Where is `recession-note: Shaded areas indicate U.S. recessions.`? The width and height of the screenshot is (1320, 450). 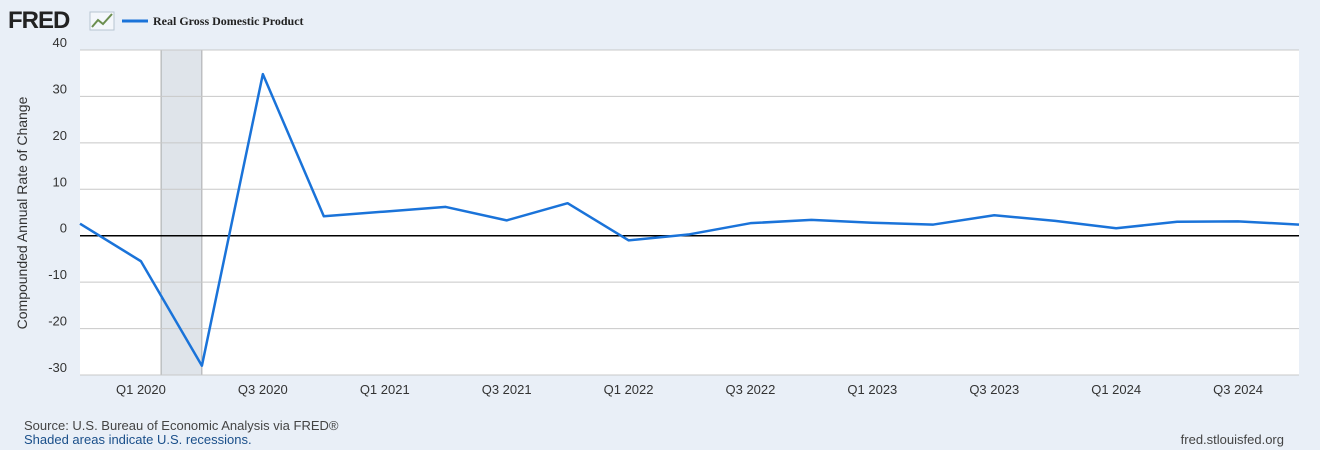
recession-note: Shaded areas indicate U.S. recessions. is located at coordinates (138, 439).